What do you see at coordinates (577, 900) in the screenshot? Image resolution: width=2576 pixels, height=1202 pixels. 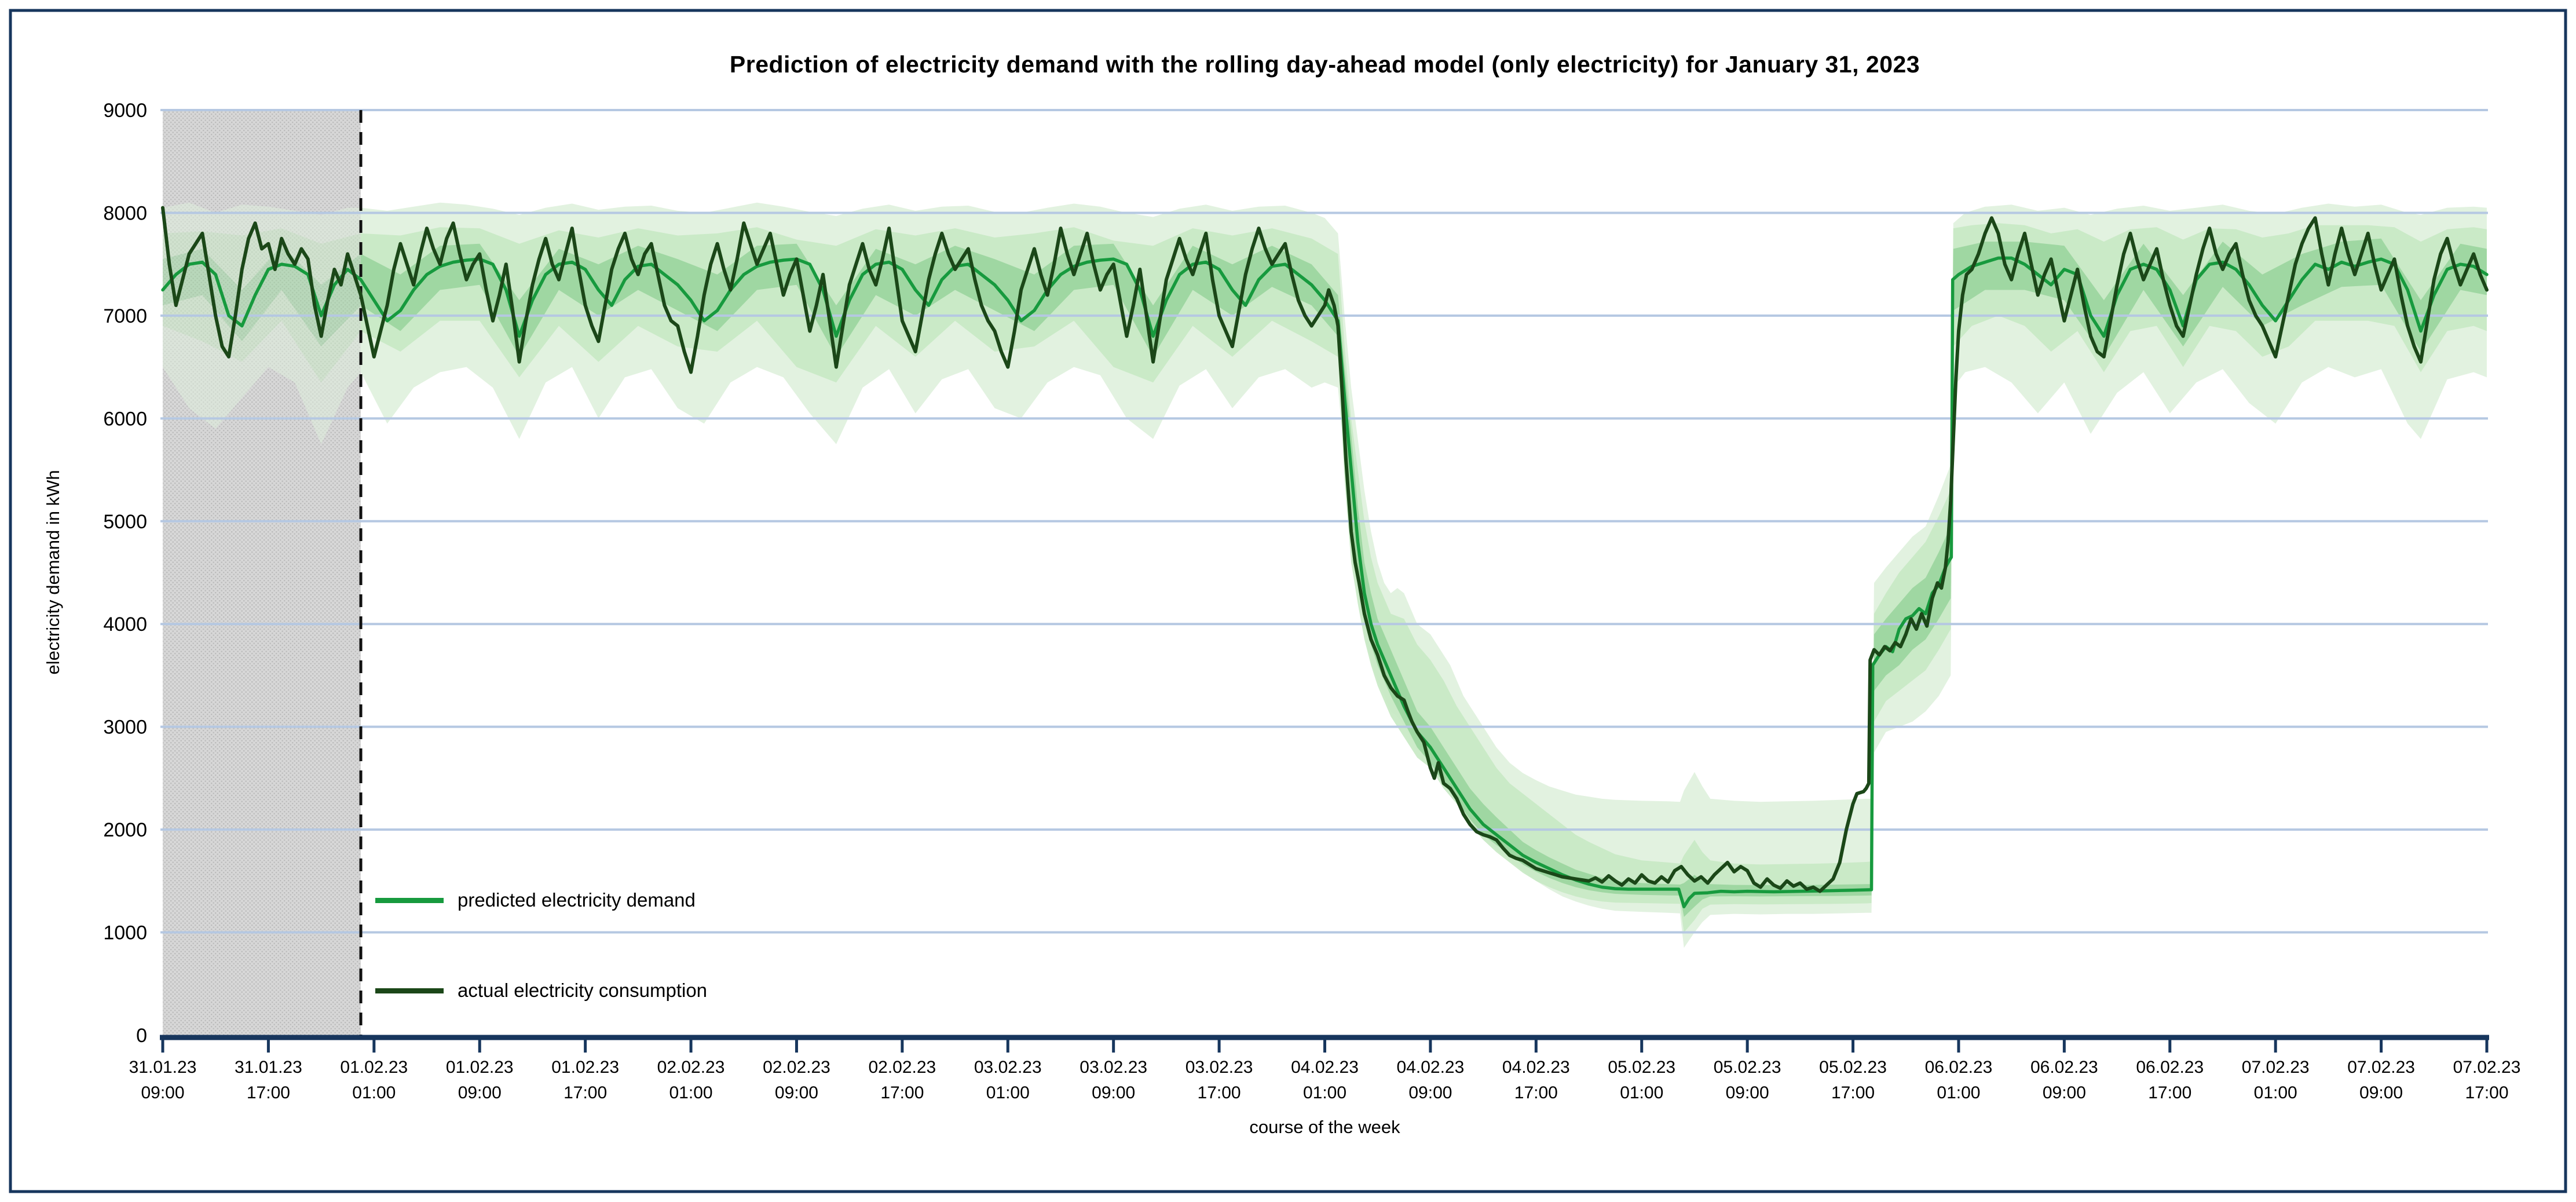 I see `legend-label-predicted: predicted electricity demand` at bounding box center [577, 900].